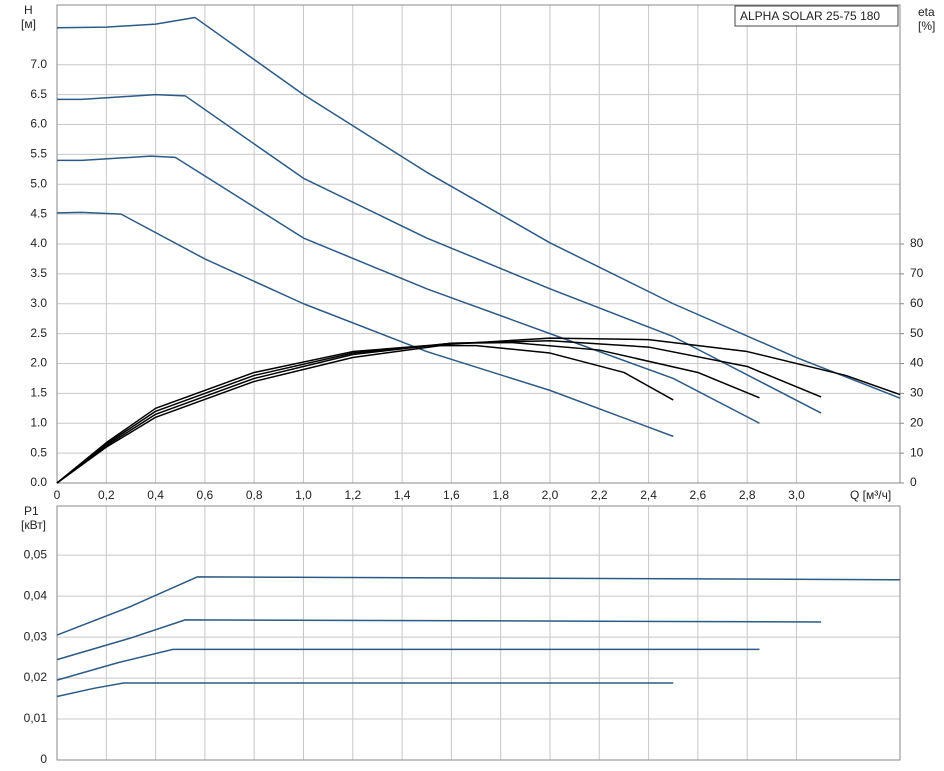 Image resolution: width=944 pixels, height=771 pixels. What do you see at coordinates (36, 554) in the screenshot?
I see `y-tick-label: 0,05` at bounding box center [36, 554].